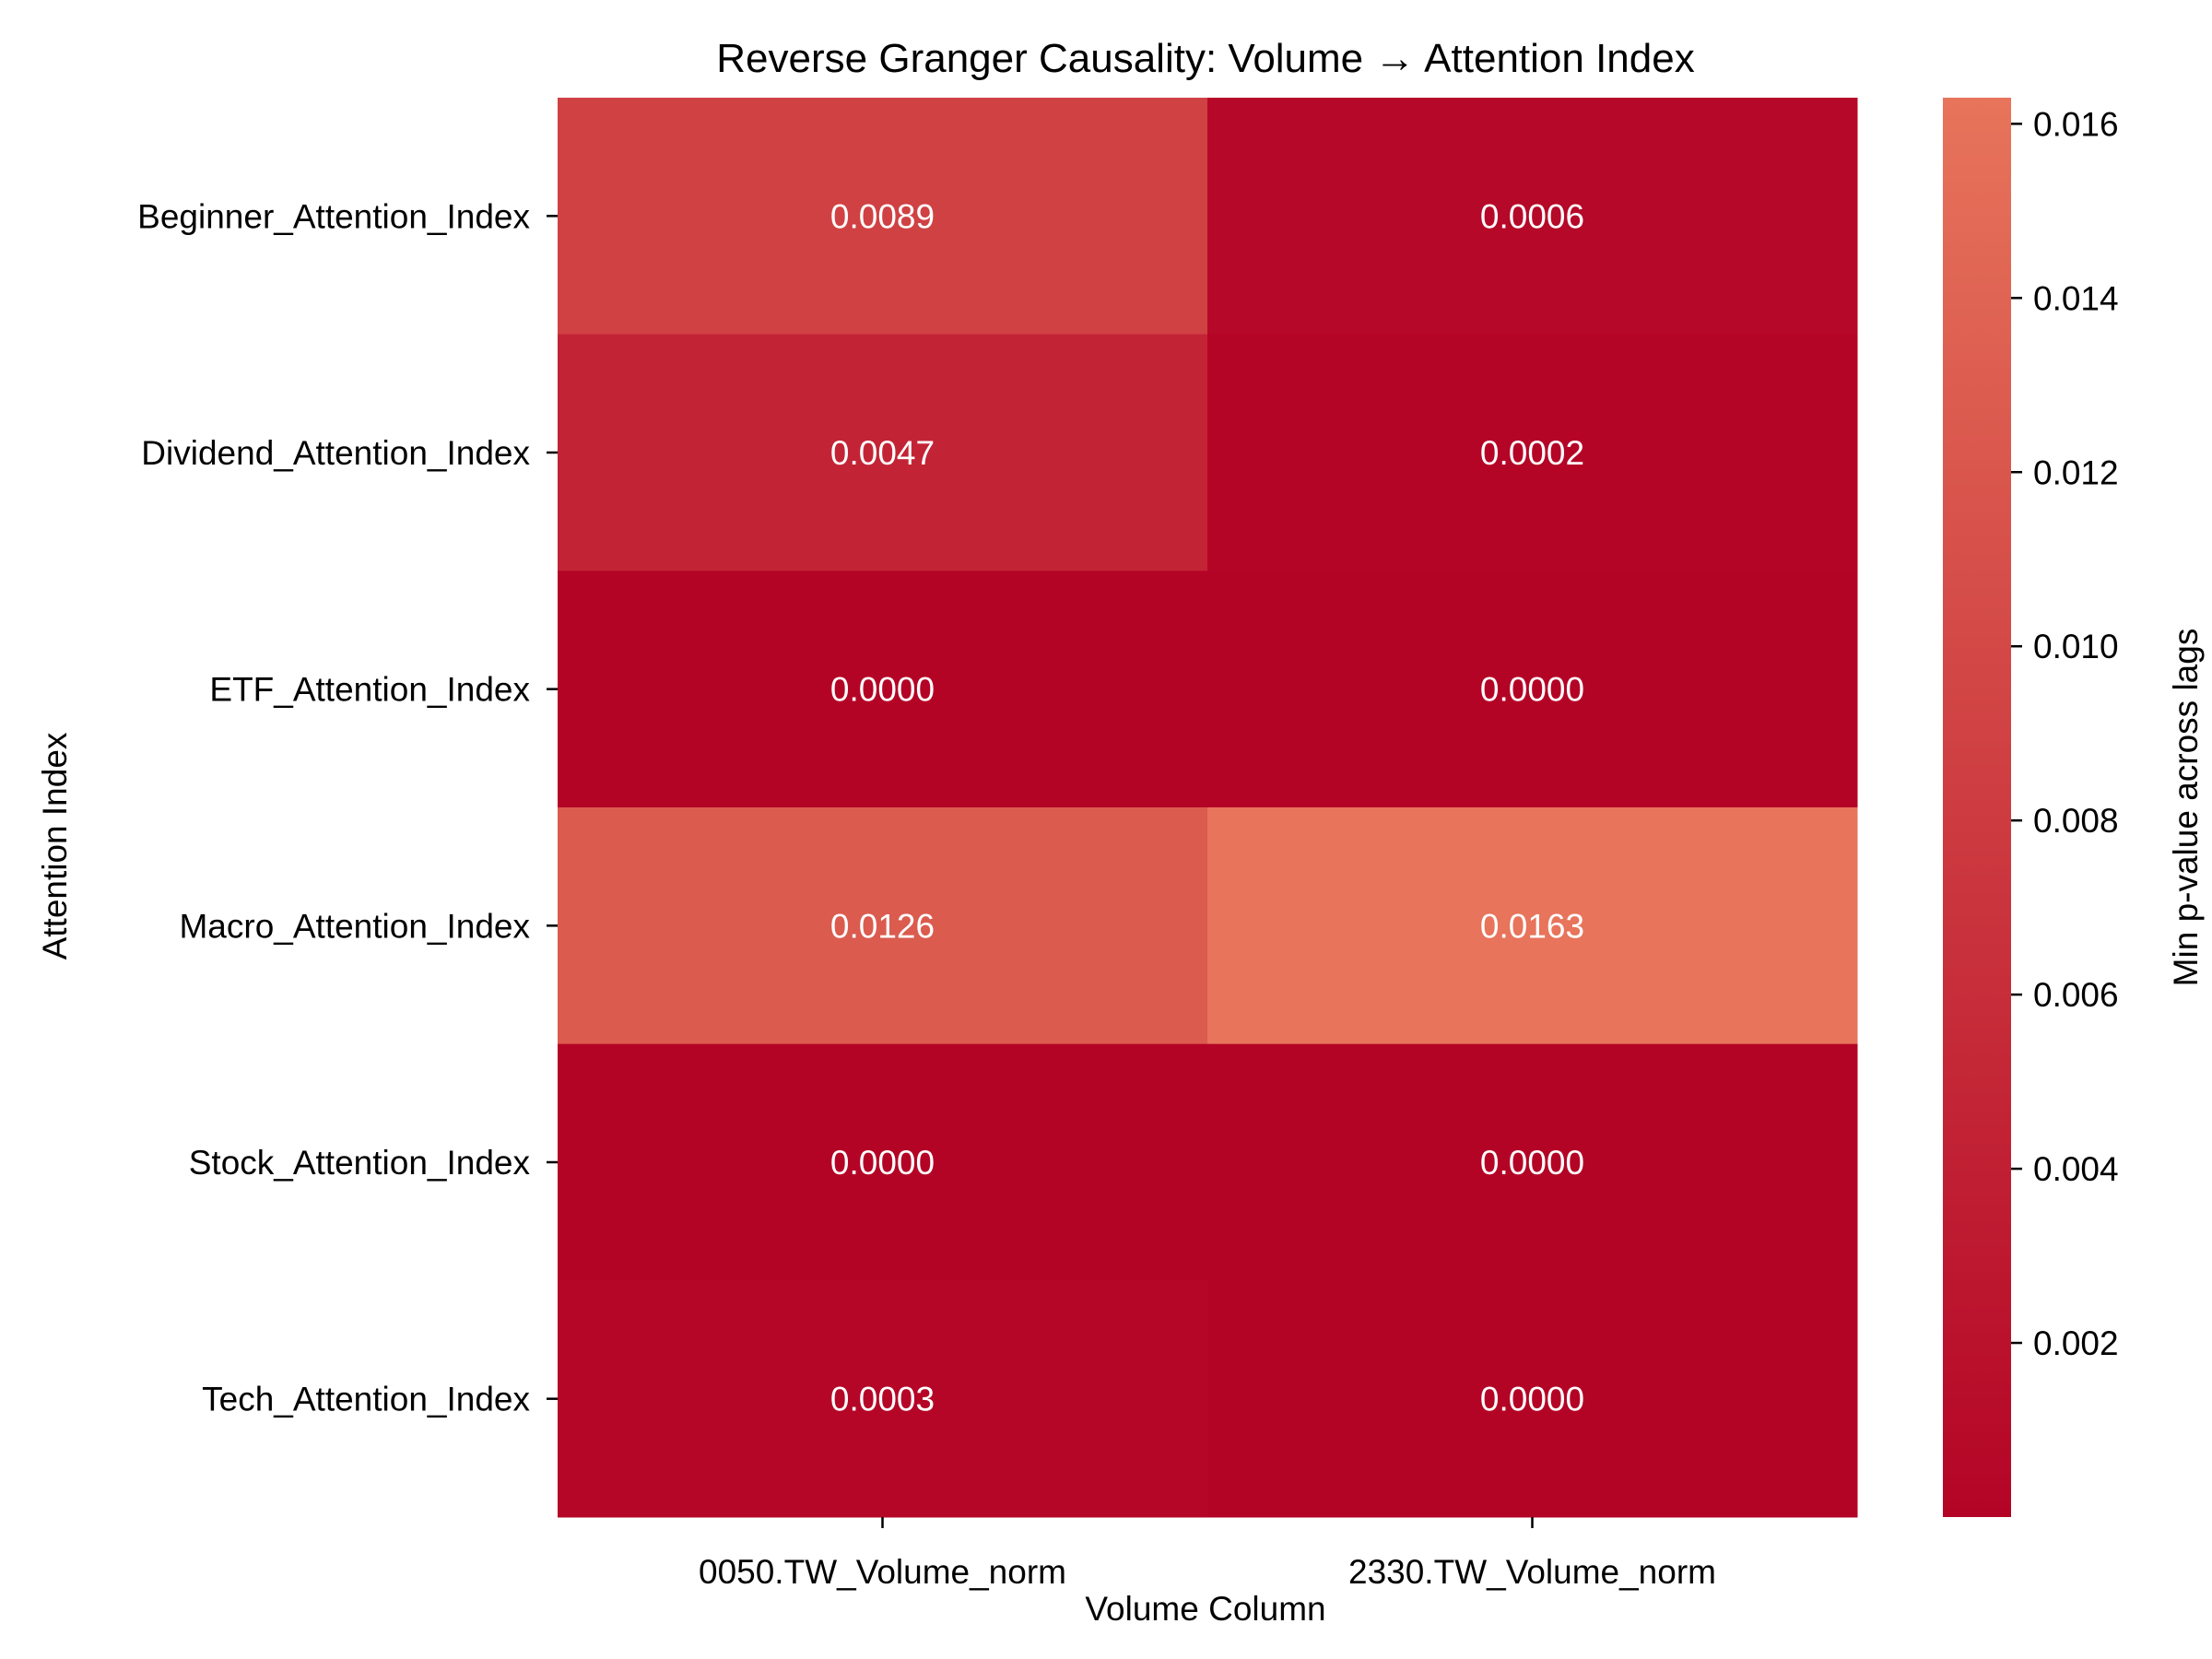  Describe the element at coordinates (335, 453) in the screenshot. I see `y-tick-label: Dividend_Attention_Index` at that location.